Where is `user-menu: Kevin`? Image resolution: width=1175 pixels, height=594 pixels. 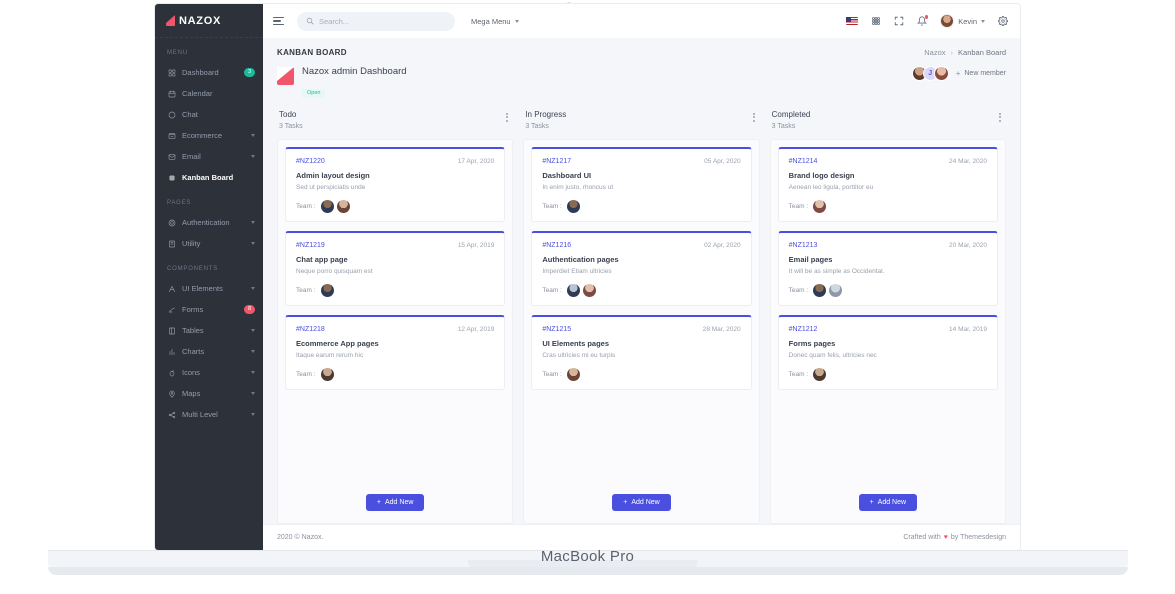 user-menu: Kevin is located at coordinates (962, 21).